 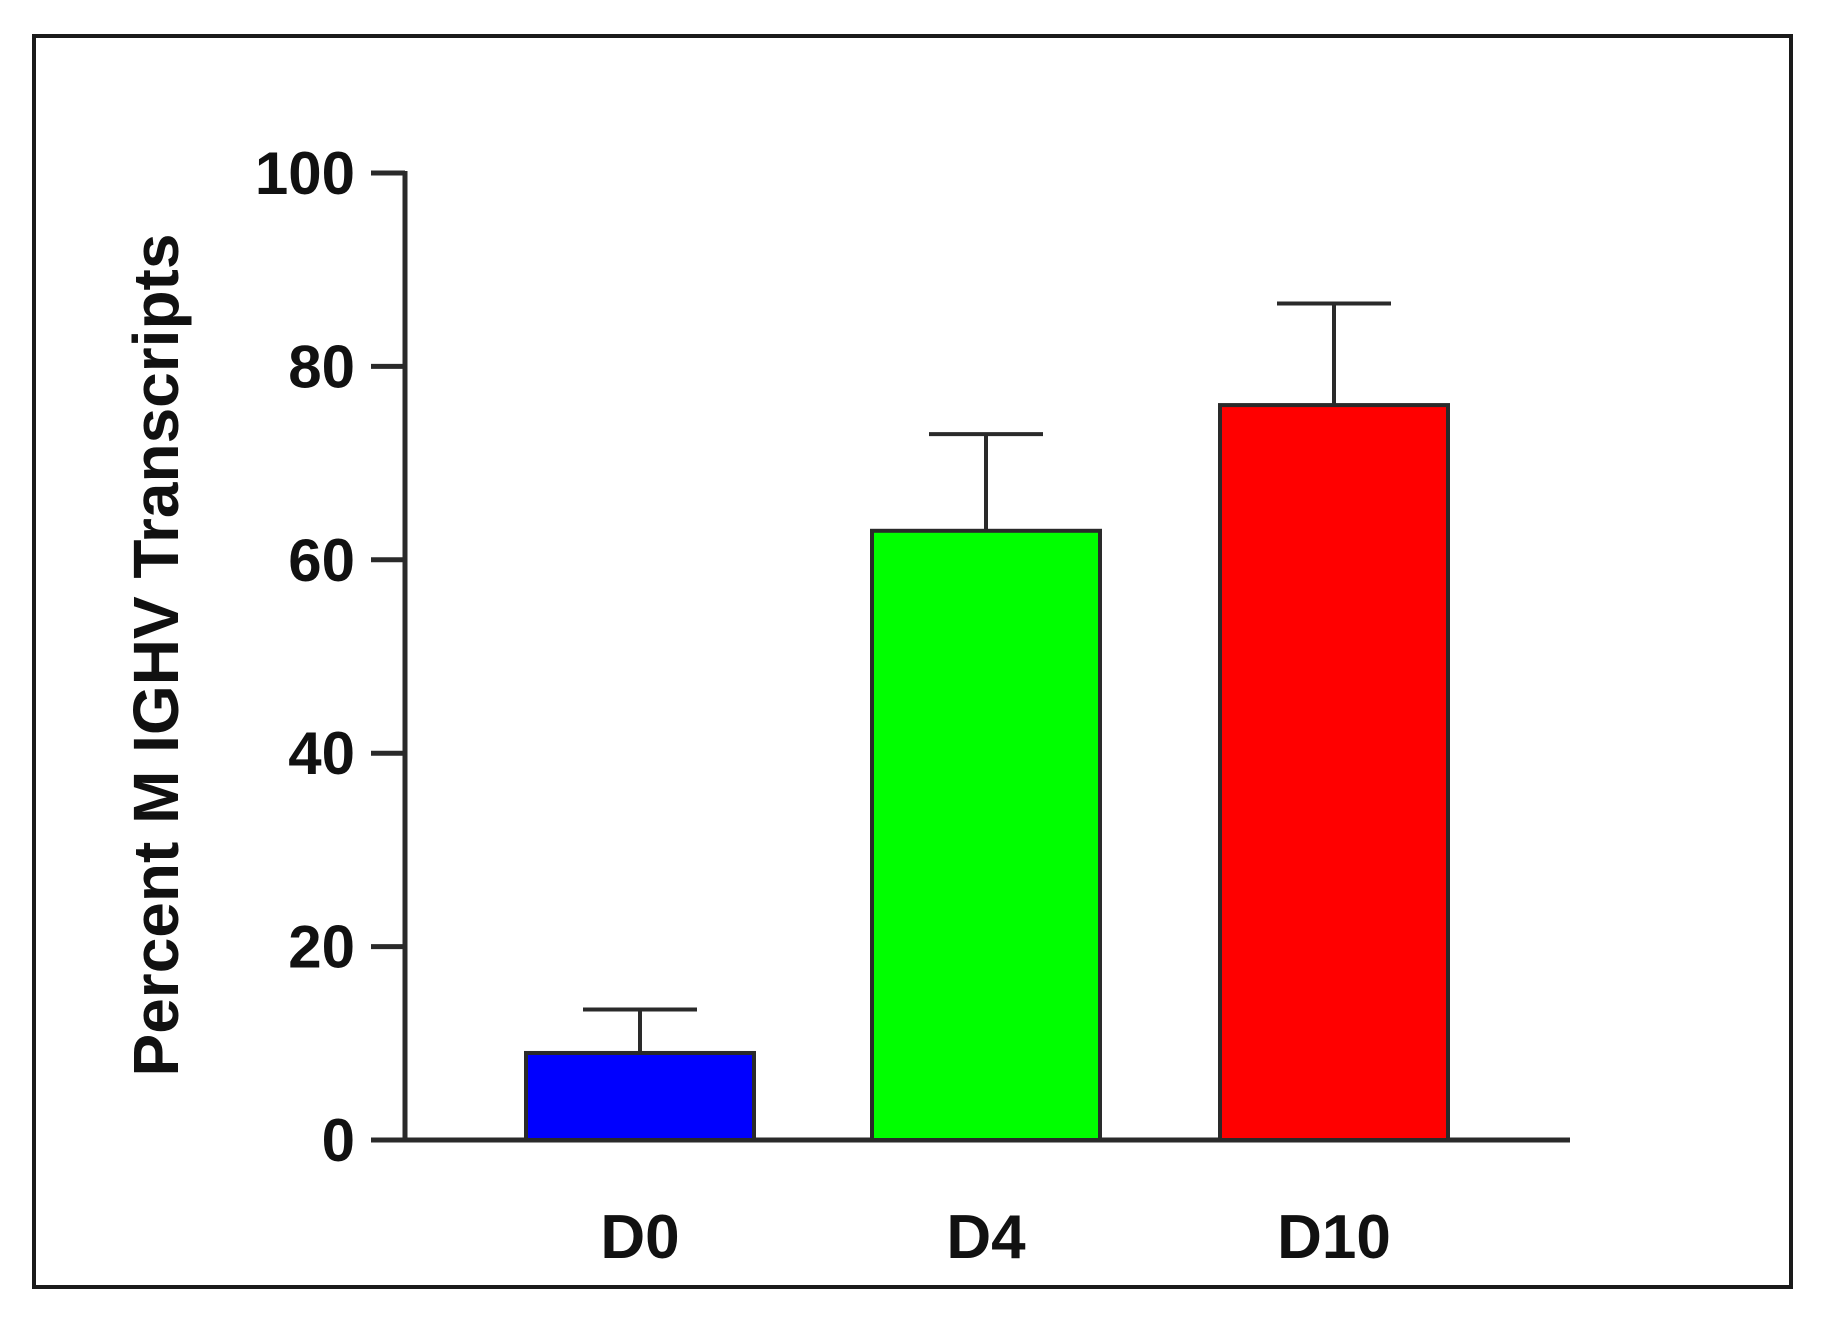 I want to click on y-tick-label-0: 0, so click(x=338, y=1140).